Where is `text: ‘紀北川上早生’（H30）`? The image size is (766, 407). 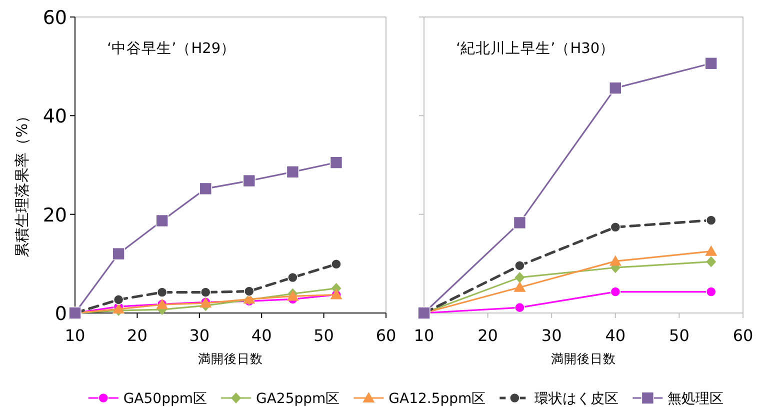
text: ‘紀北川上早生’（H30） is located at coordinates (535, 48).